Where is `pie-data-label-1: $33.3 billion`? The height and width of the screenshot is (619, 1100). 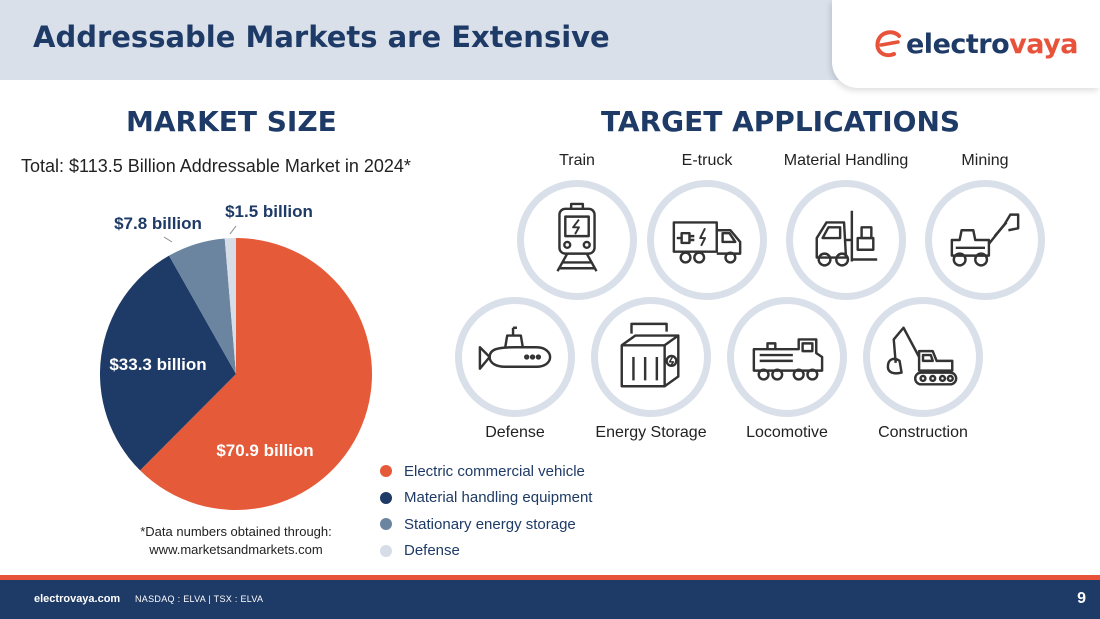
pie-data-label-1: $33.3 billion is located at coordinates (157, 364).